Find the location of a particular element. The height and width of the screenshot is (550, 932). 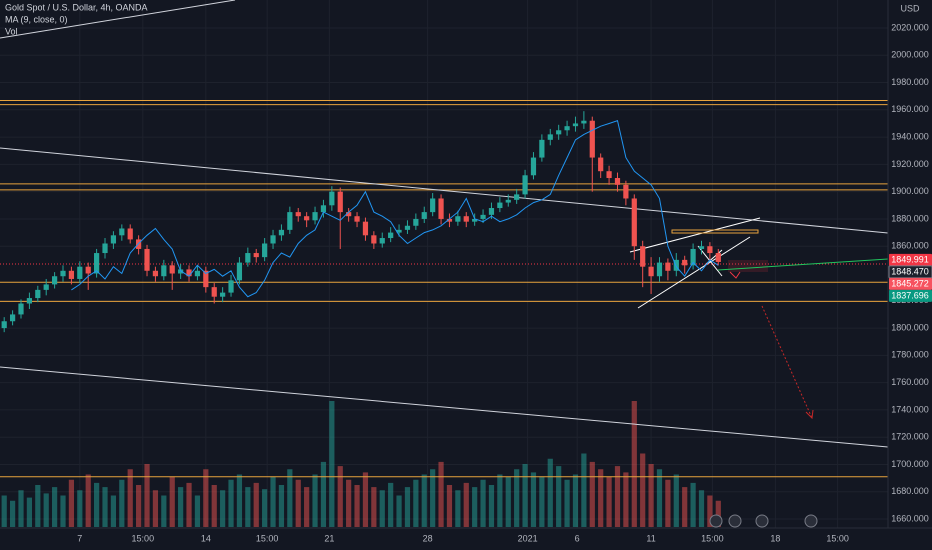

y-tick-label: 1680.000 is located at coordinates (910, 491).